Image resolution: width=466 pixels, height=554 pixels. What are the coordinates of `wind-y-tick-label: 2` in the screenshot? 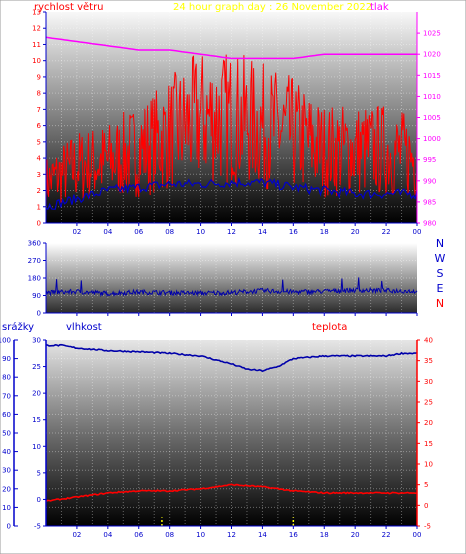 It's located at (39, 191).